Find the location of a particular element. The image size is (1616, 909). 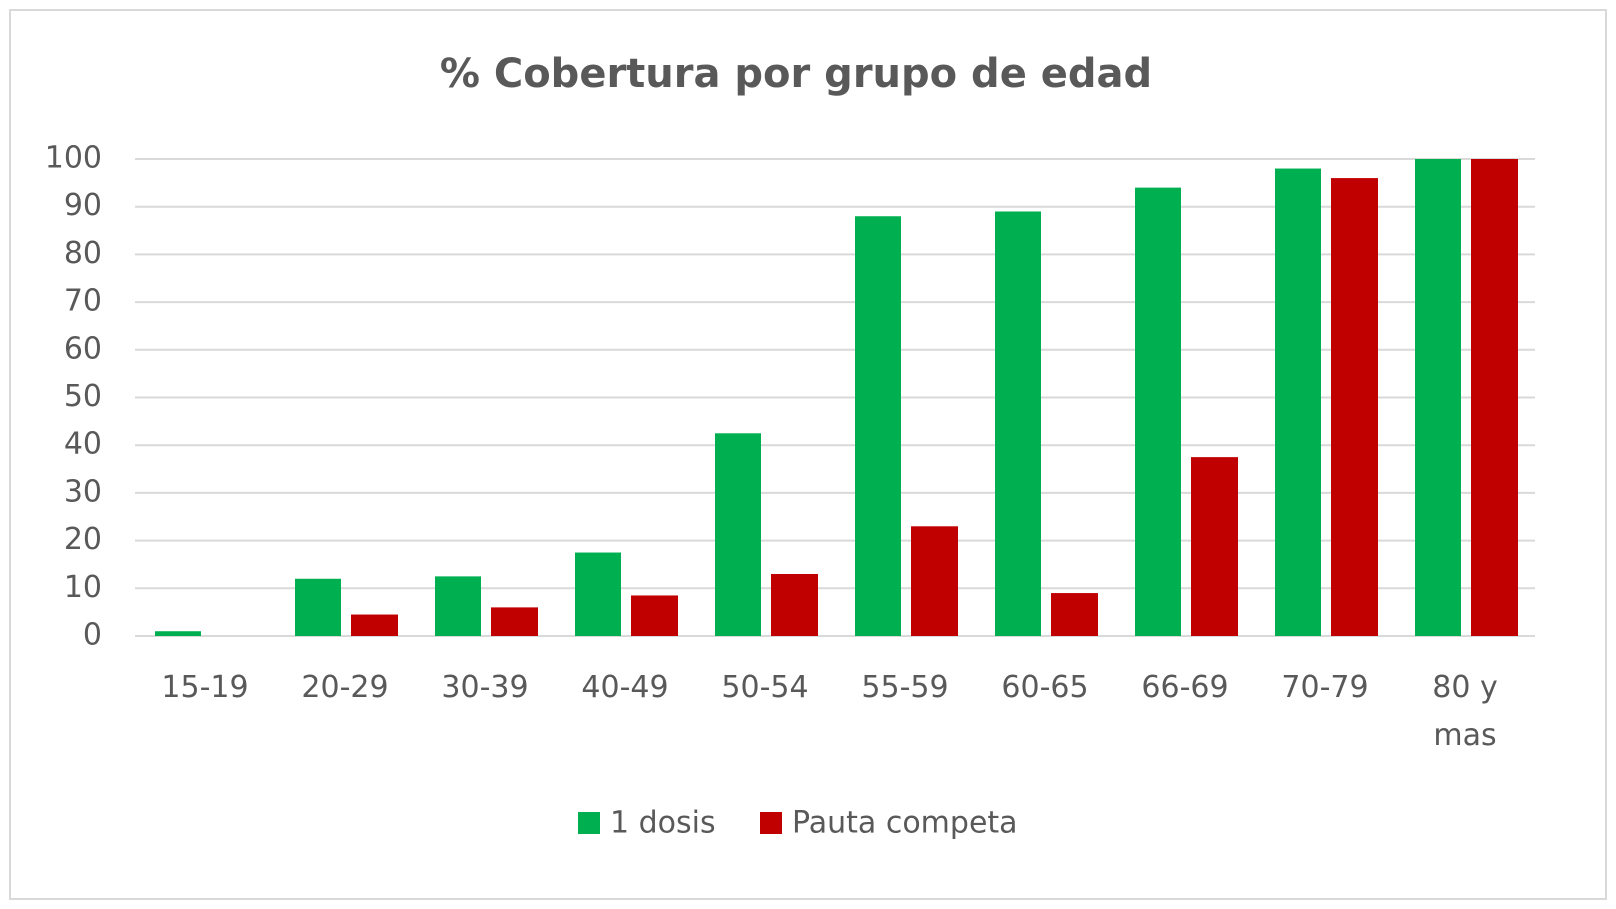

y-tick-label: 50 is located at coordinates (83, 396).